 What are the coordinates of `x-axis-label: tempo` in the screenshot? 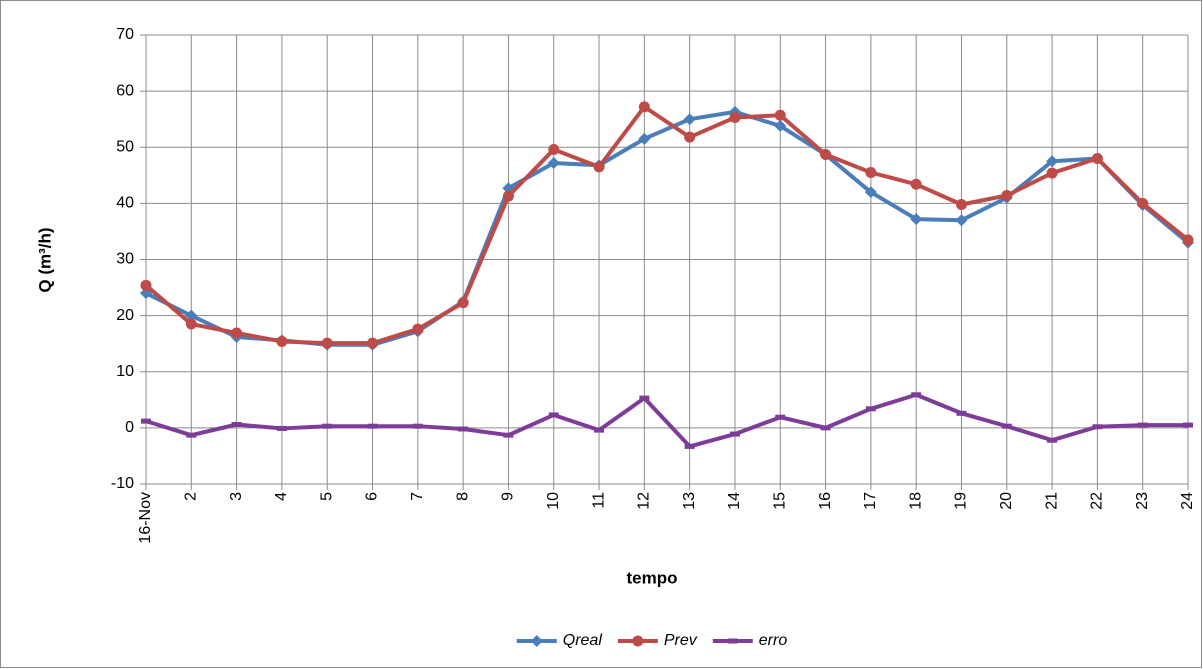 It's located at (652, 577).